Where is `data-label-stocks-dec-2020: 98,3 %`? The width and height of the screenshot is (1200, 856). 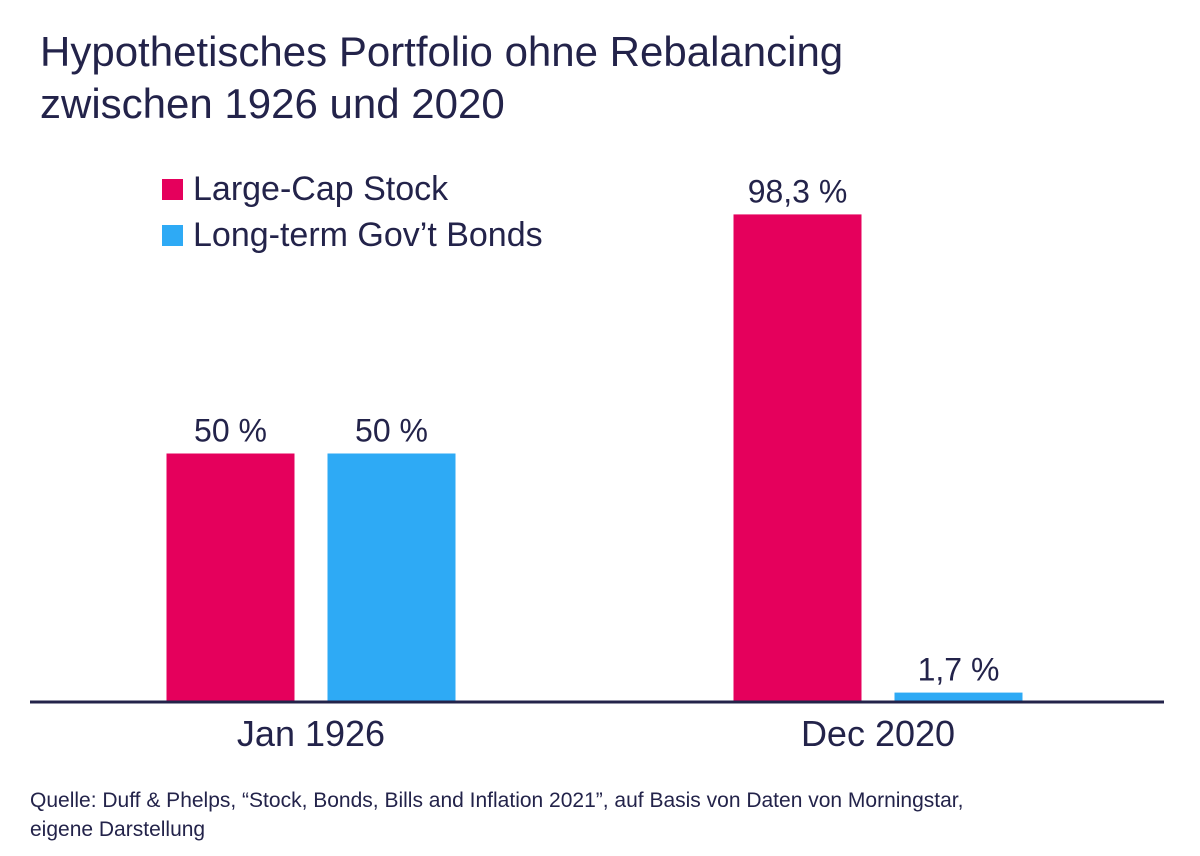 data-label-stocks-dec-2020: 98,3 % is located at coordinates (798, 191).